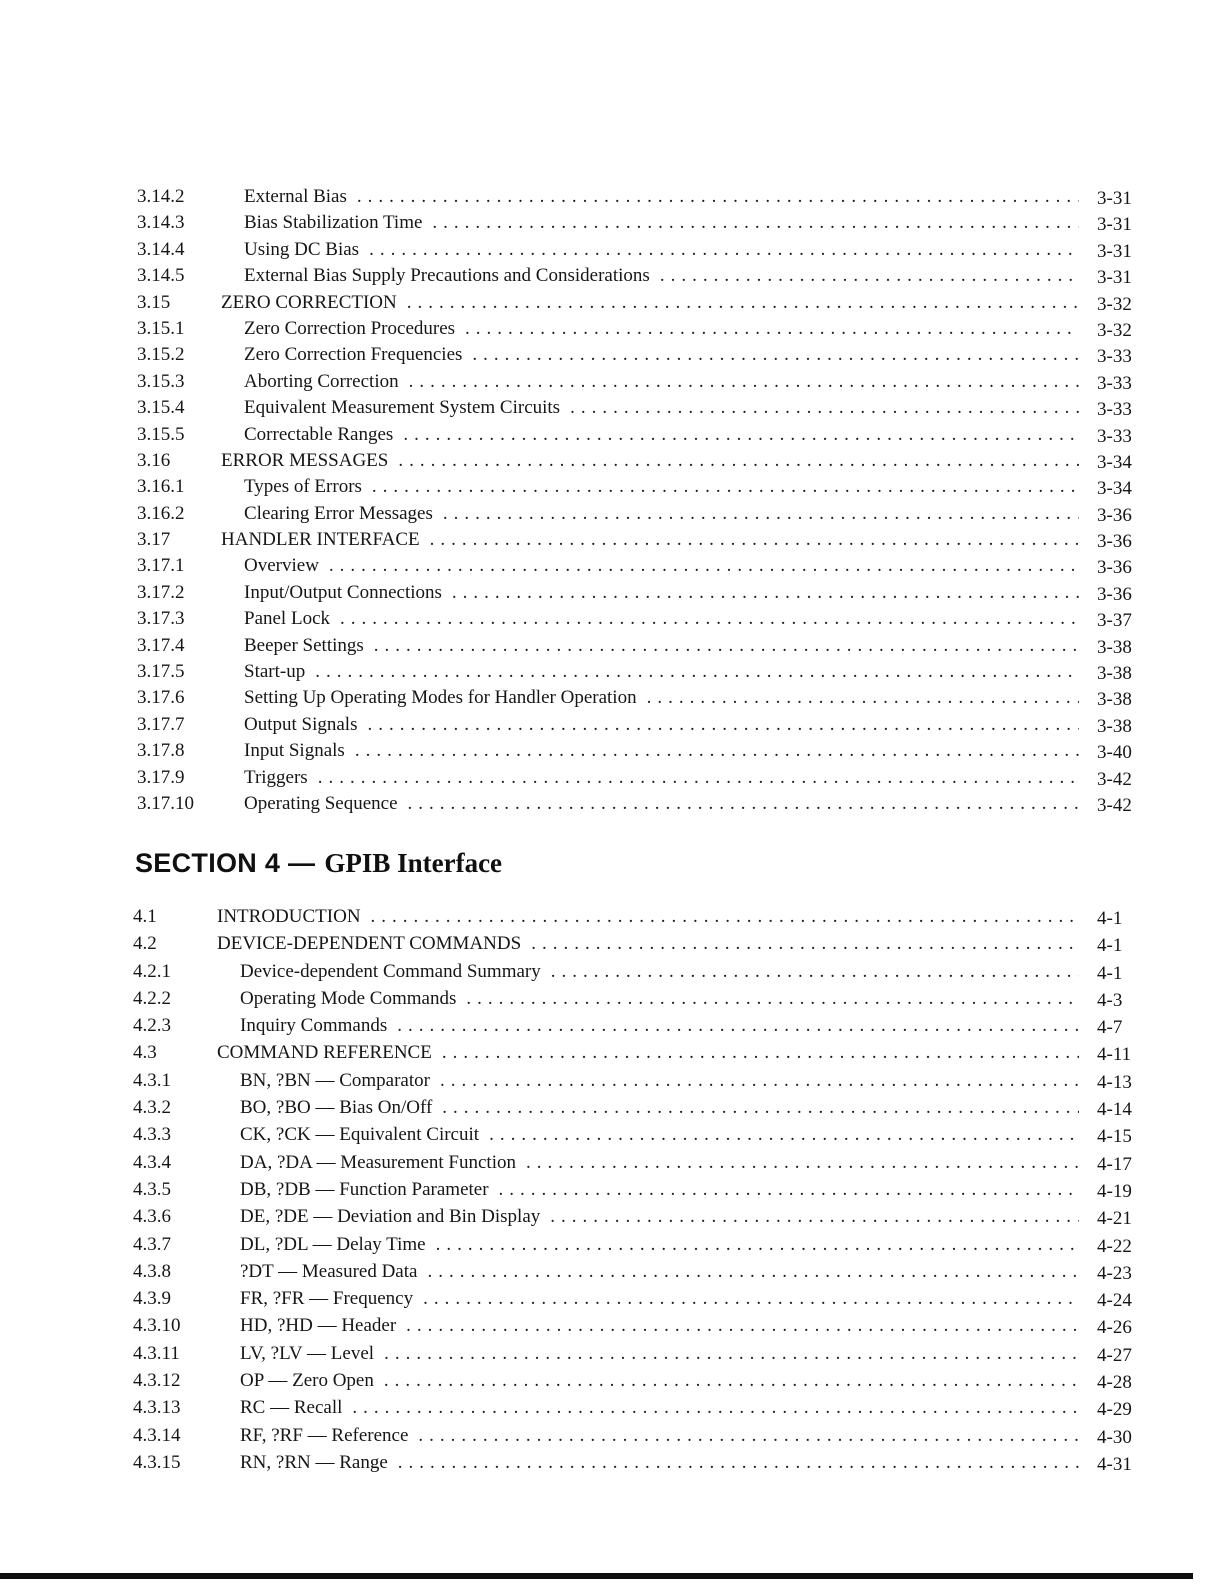 The height and width of the screenshot is (1585, 1225). Describe the element at coordinates (161, 223) in the screenshot. I see `toc-entry-number: 3.14.3` at that location.